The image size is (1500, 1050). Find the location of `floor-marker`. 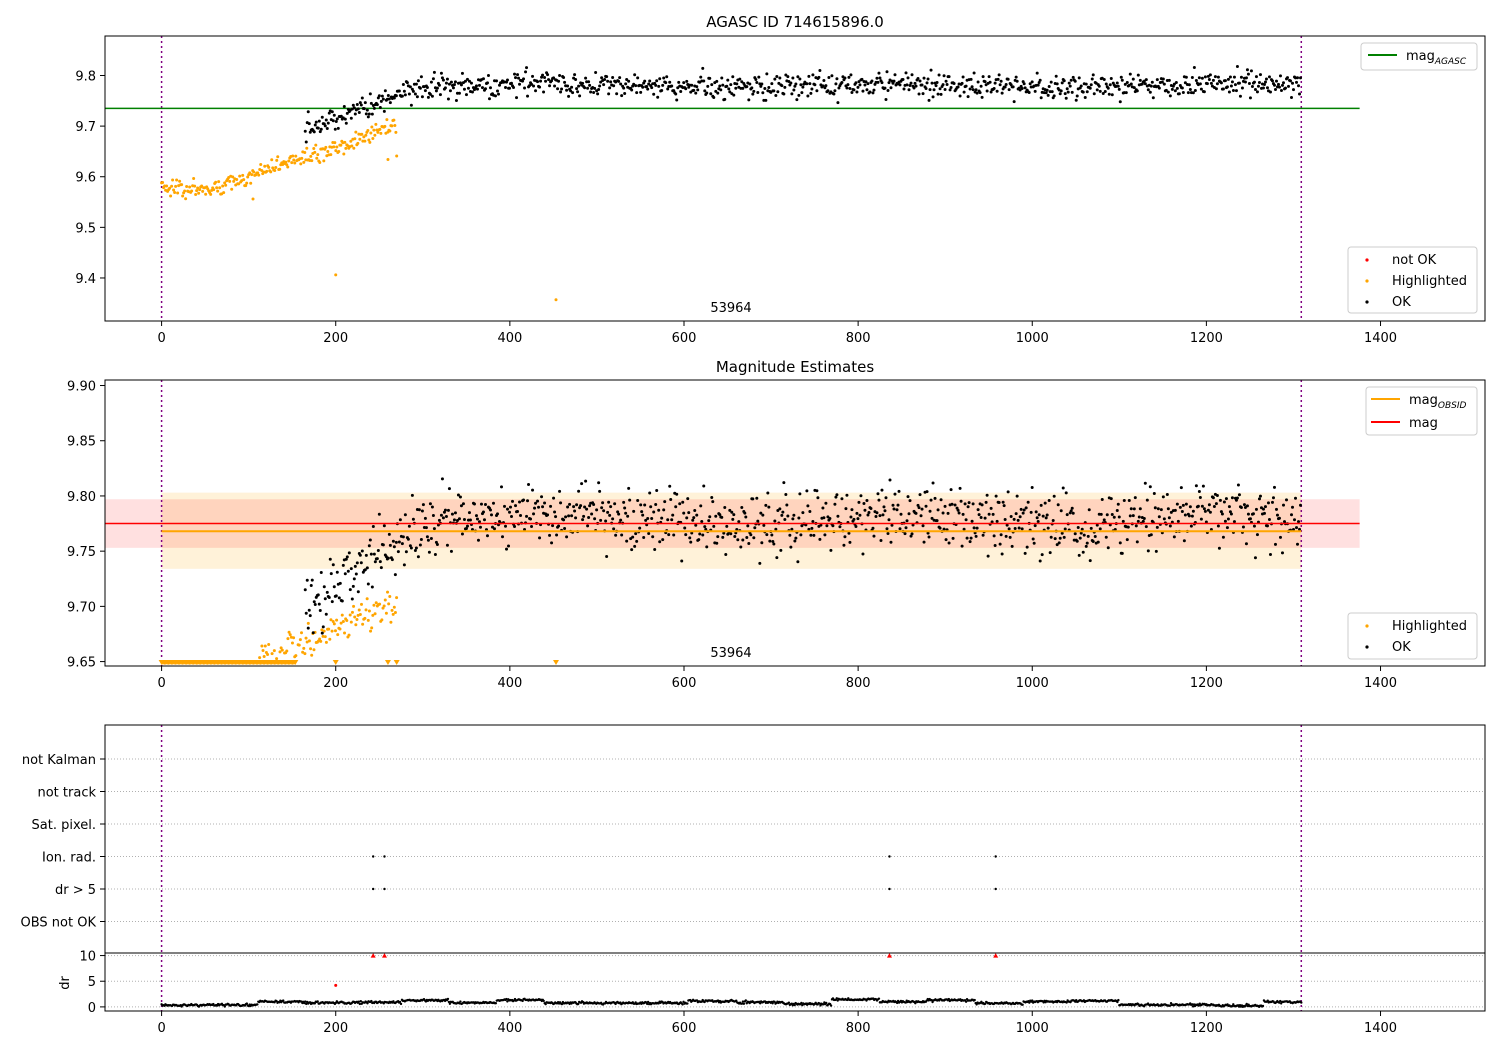

floor-marker is located at coordinates (387, 662).